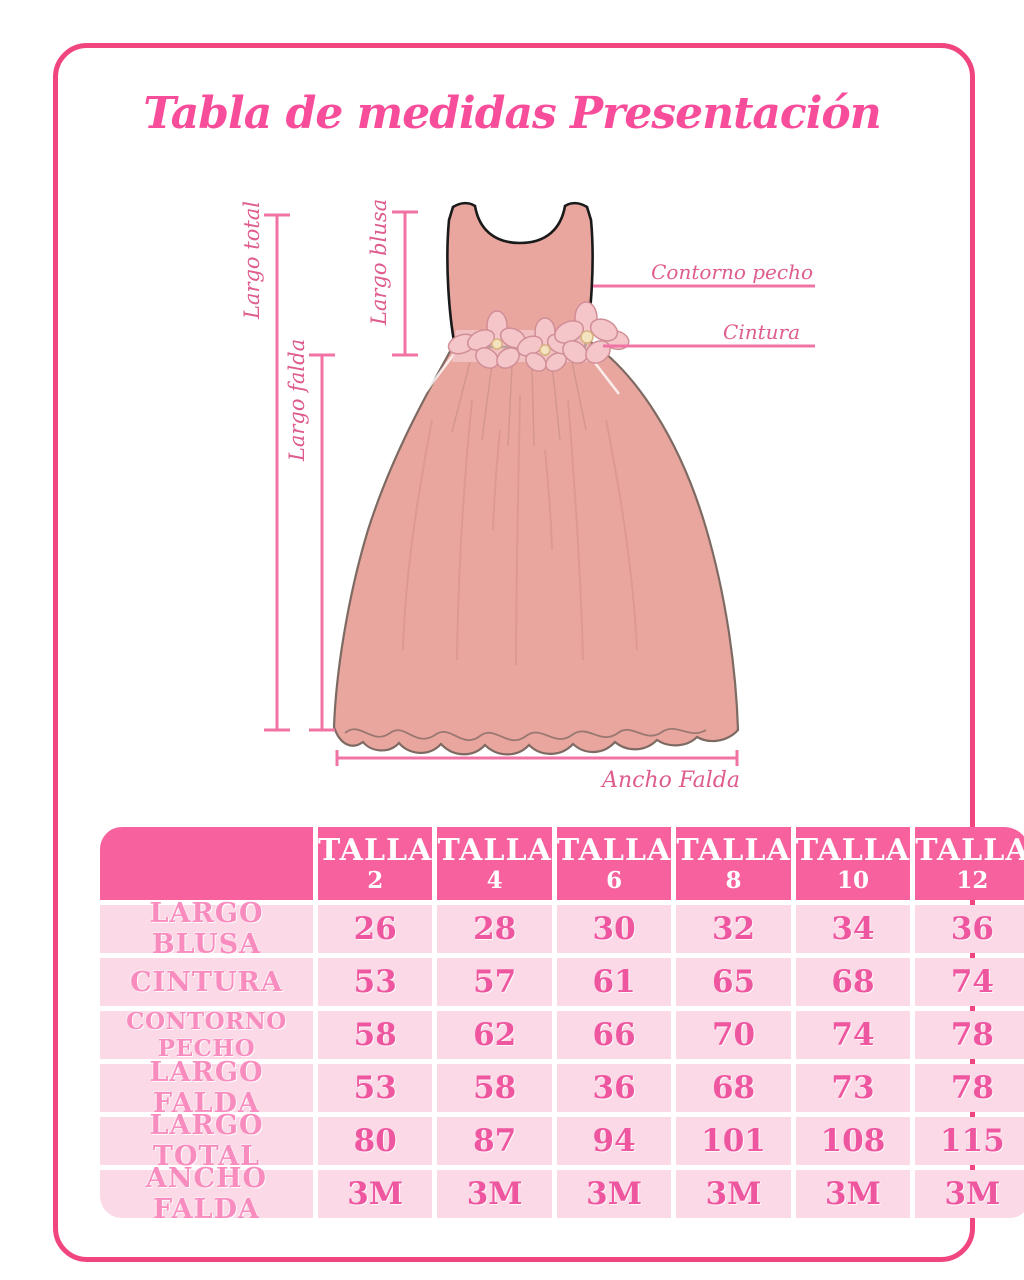 The height and width of the screenshot is (1280, 1024). What do you see at coordinates (761, 332) in the screenshot?
I see `cintura-label: Cintura` at bounding box center [761, 332].